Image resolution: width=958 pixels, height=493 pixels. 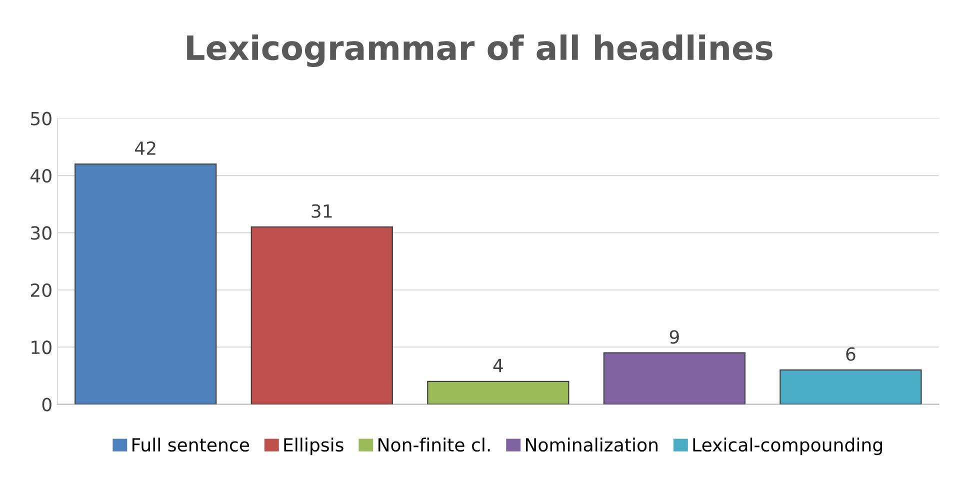 I want to click on data-label: 4, so click(x=498, y=365).